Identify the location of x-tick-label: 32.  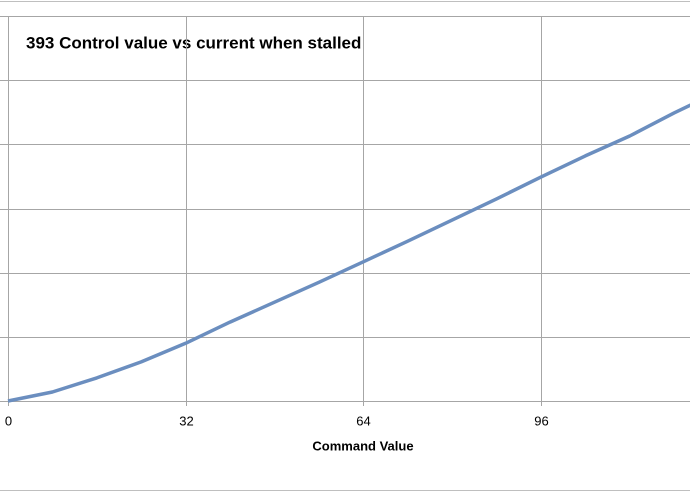
(186, 420).